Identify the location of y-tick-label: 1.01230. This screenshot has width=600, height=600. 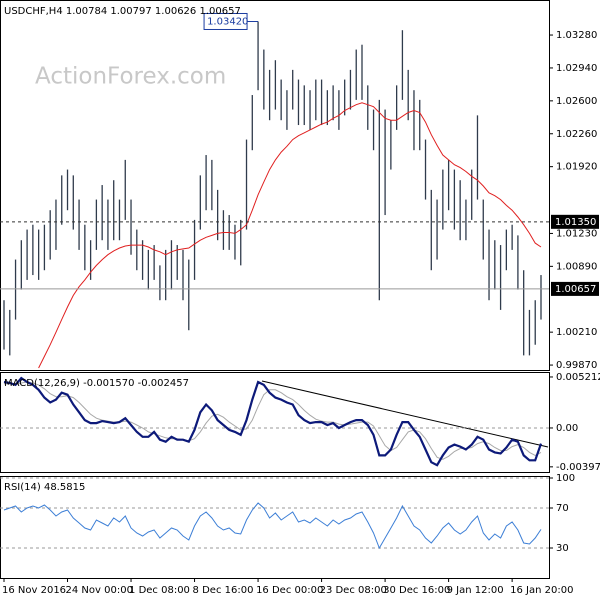
(576, 233).